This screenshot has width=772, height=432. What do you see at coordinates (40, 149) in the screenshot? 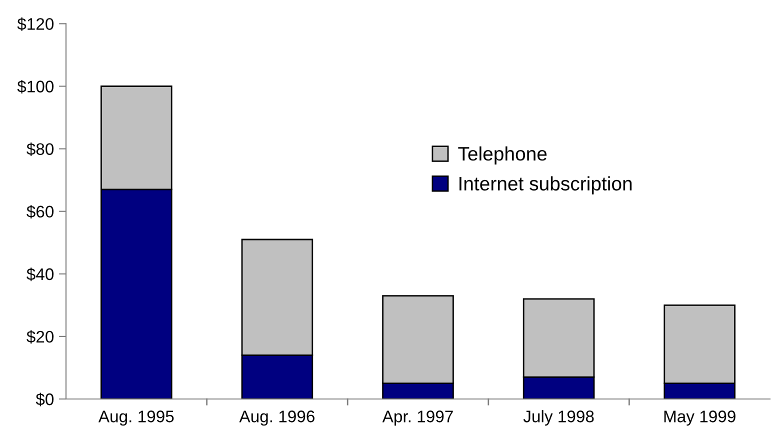
I see `y-tick-label: $80` at bounding box center [40, 149].